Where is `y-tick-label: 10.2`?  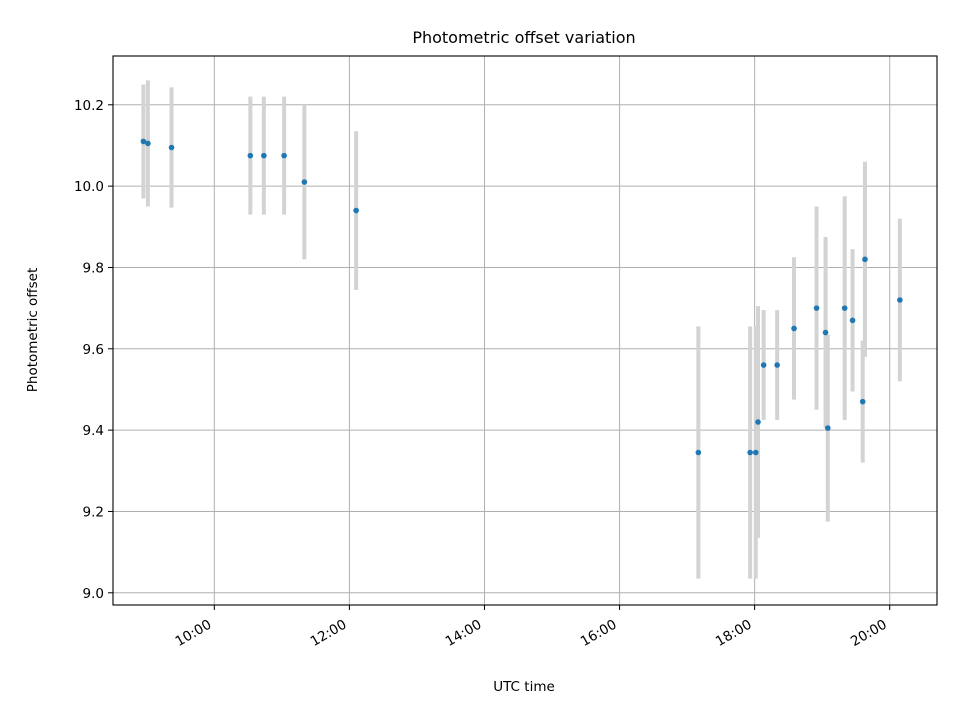
y-tick-label: 10.2 is located at coordinates (89, 106).